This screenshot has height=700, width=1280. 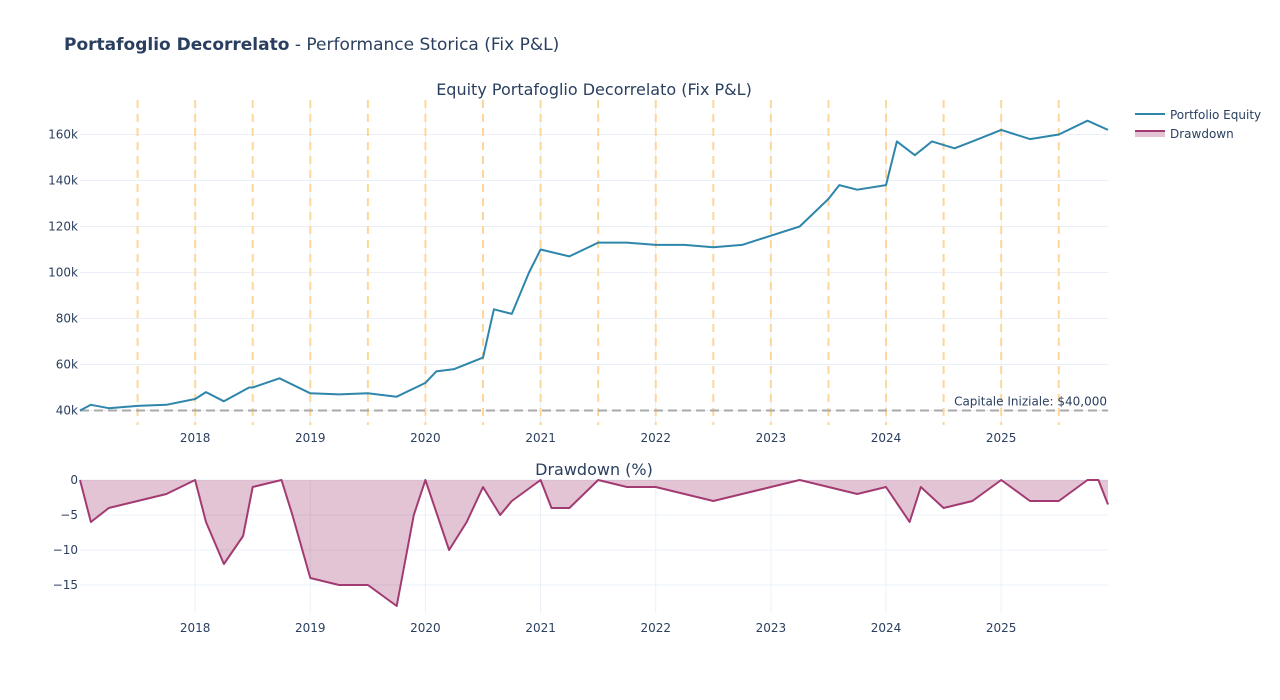 What do you see at coordinates (63, 181) in the screenshot?
I see `y-tick-label: 140k` at bounding box center [63, 181].